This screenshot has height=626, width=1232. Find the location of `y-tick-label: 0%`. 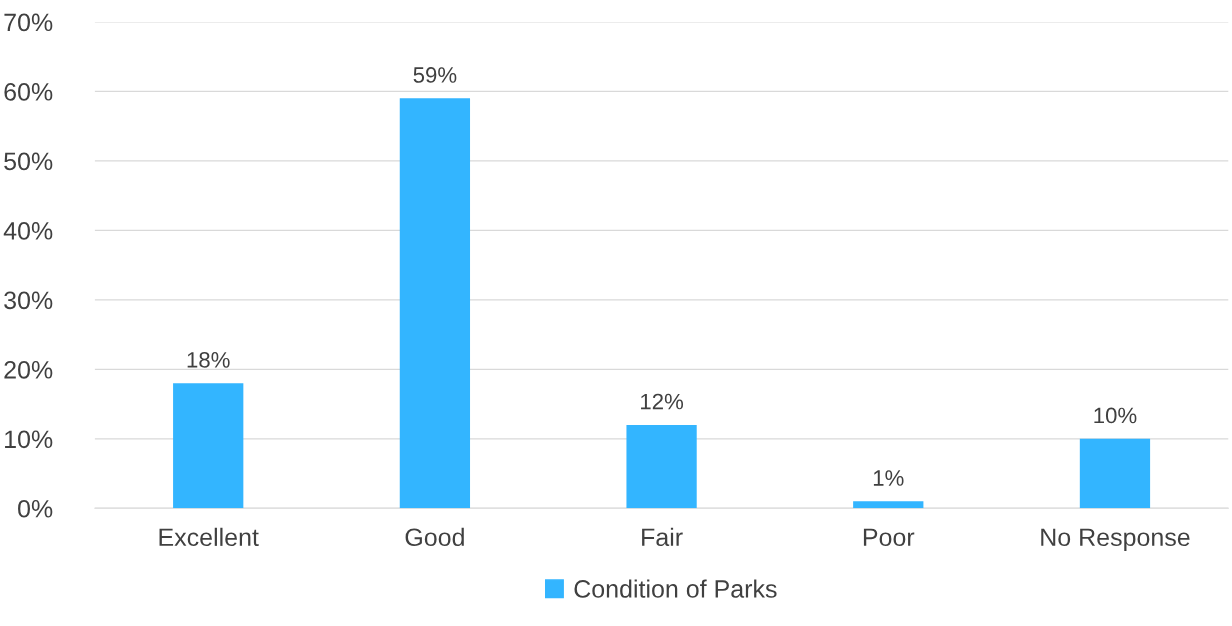

y-tick-label: 0% is located at coordinates (35, 508).